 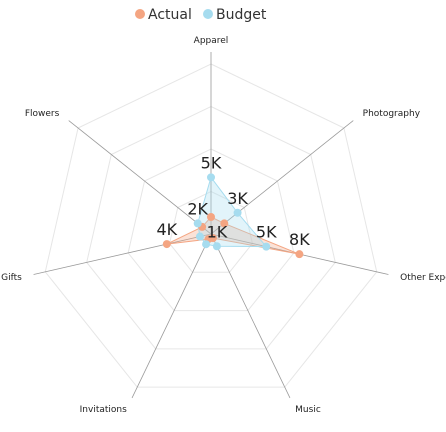 I want to click on legend-item-actual: Actual, so click(x=163, y=15).